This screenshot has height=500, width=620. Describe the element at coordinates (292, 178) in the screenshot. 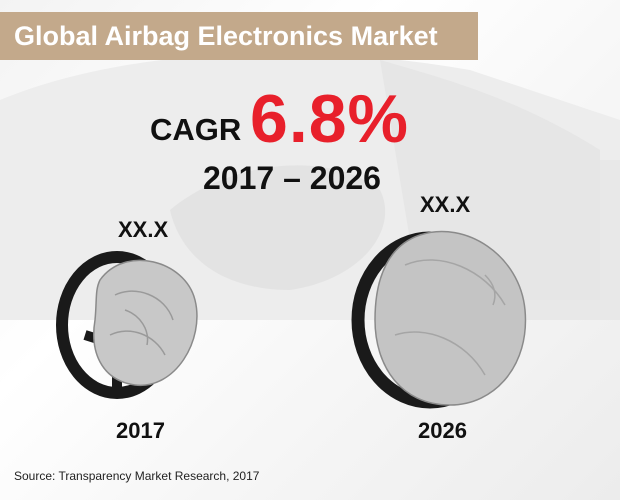

I see `cagr-period: 2017 – 2026` at that location.